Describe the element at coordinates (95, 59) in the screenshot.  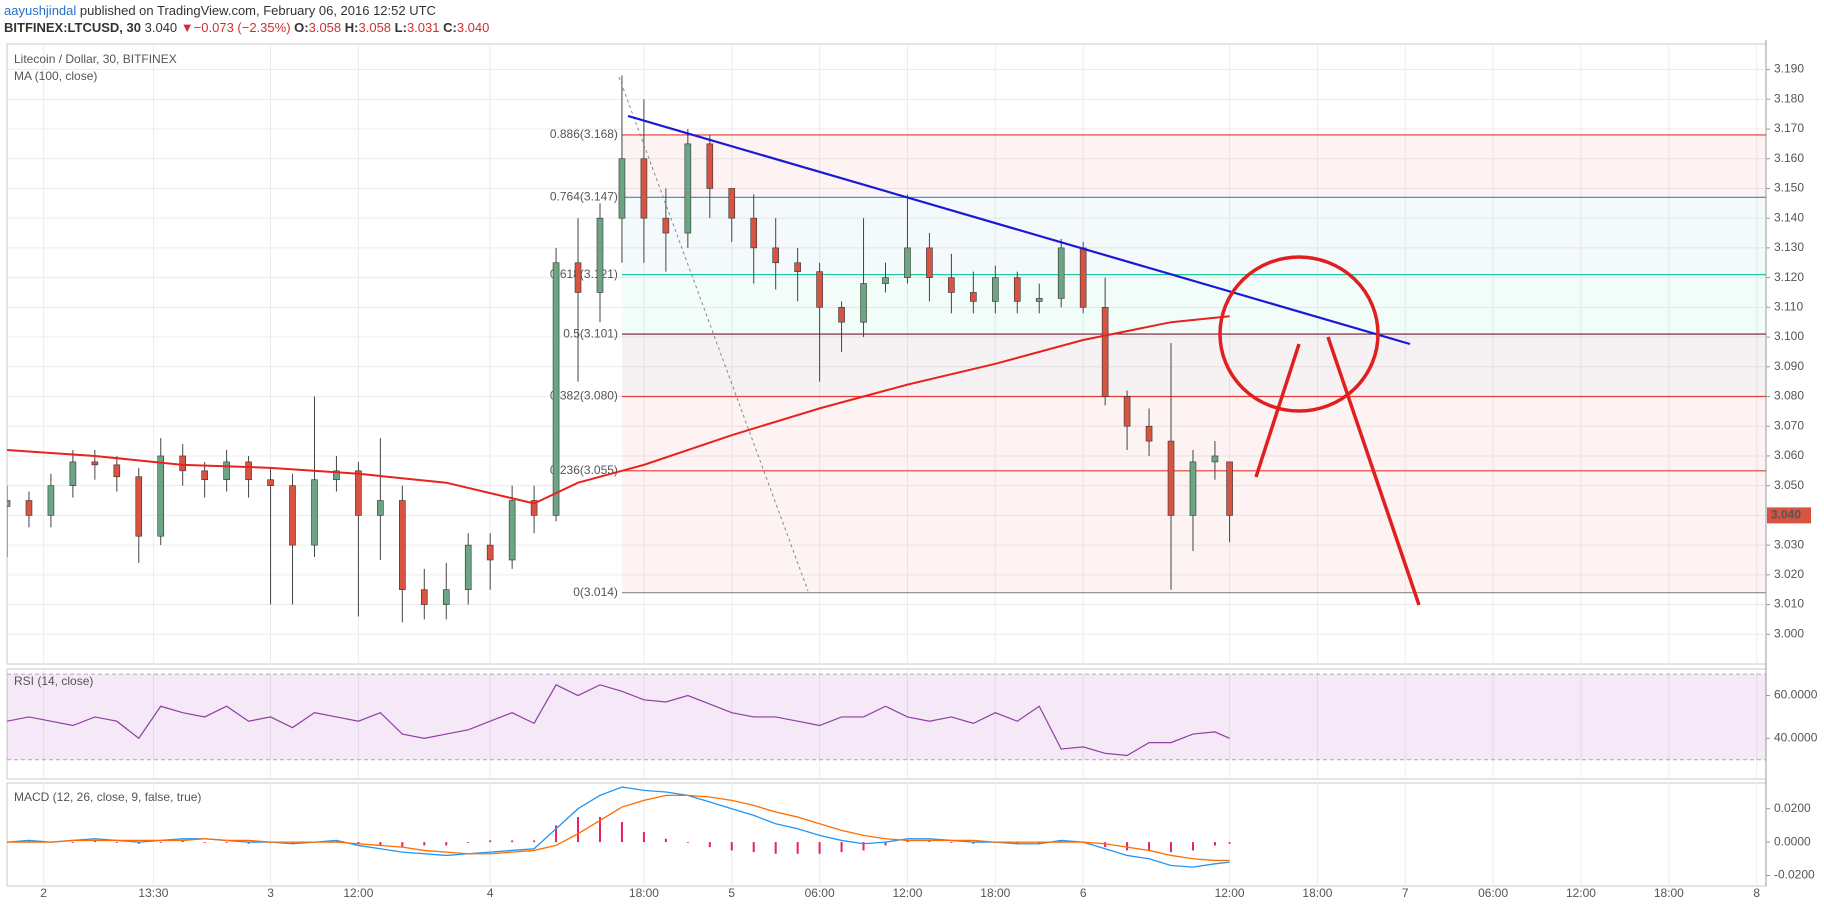
I see `panel-title: Litecoin / Dollar, 30, BITFINEX` at that location.